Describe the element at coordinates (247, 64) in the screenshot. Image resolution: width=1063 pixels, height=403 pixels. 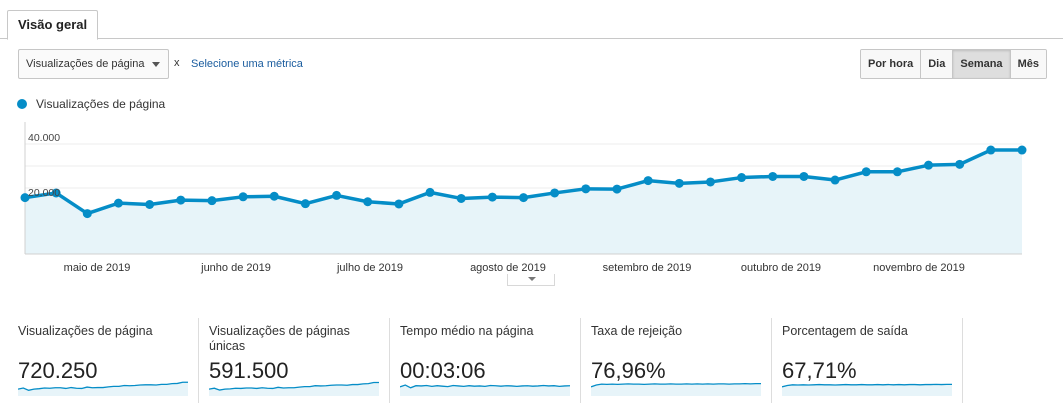
I see `add-metric-link: Selecione uma métrica` at that location.